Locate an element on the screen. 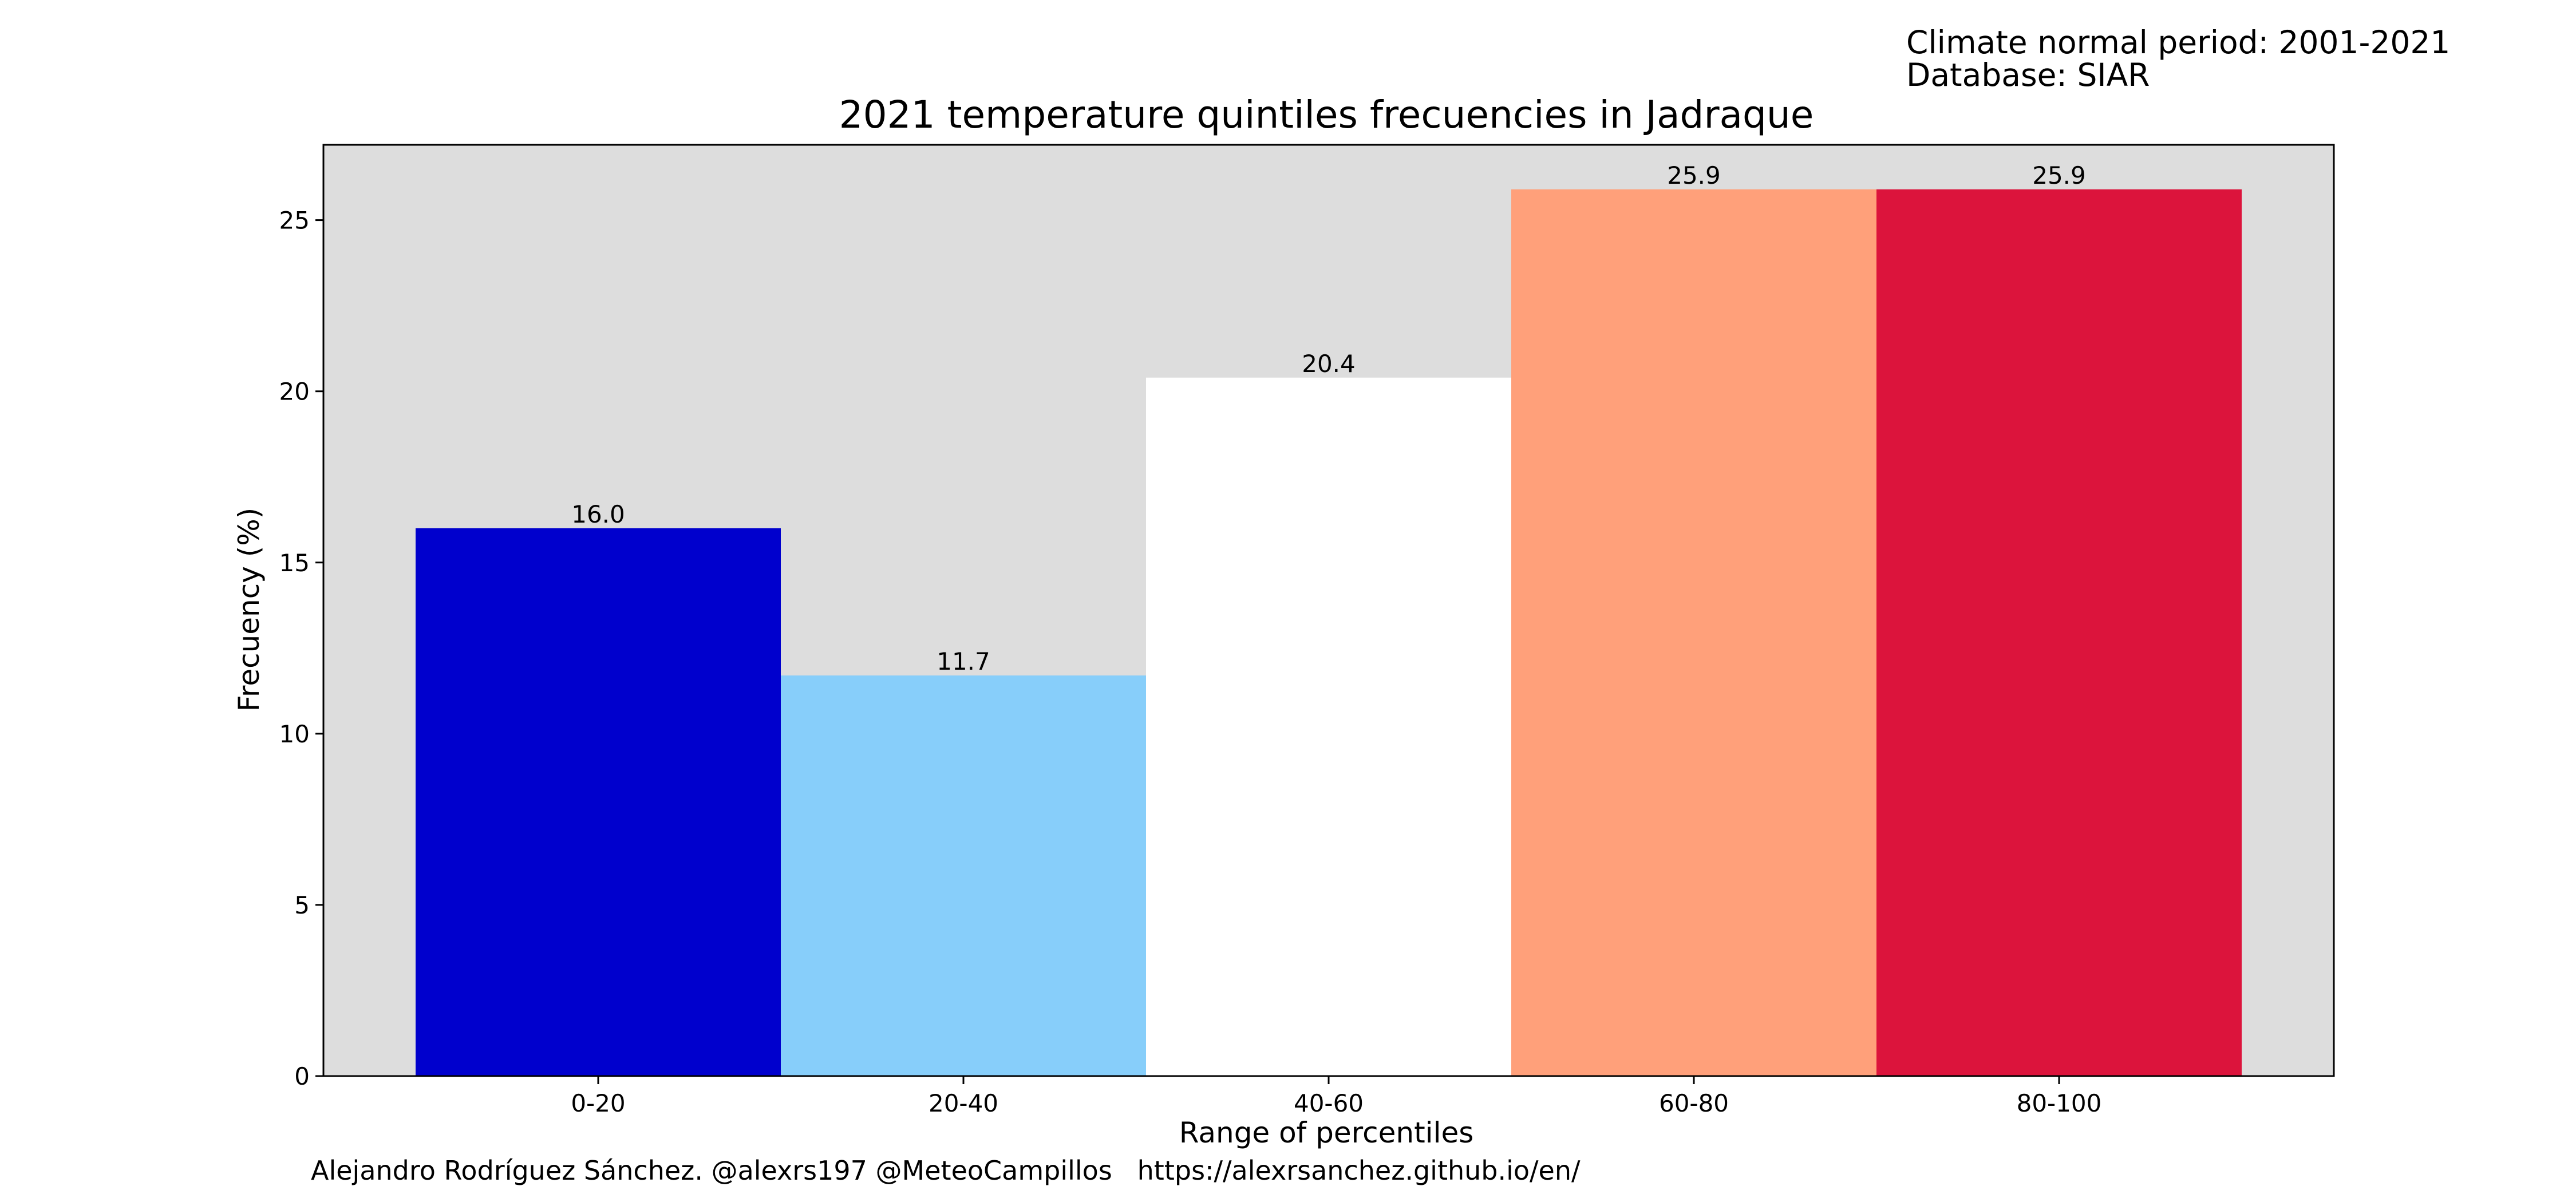 This screenshot has height=1202, width=2576. bar-value-label: 16.0 is located at coordinates (598, 514).